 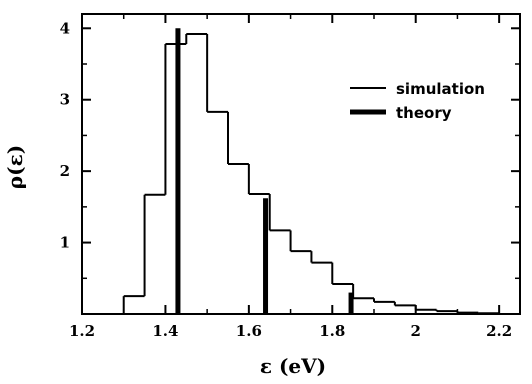 What do you see at coordinates (82, 331) in the screenshot?
I see `x-tick-label: 1.2` at bounding box center [82, 331].